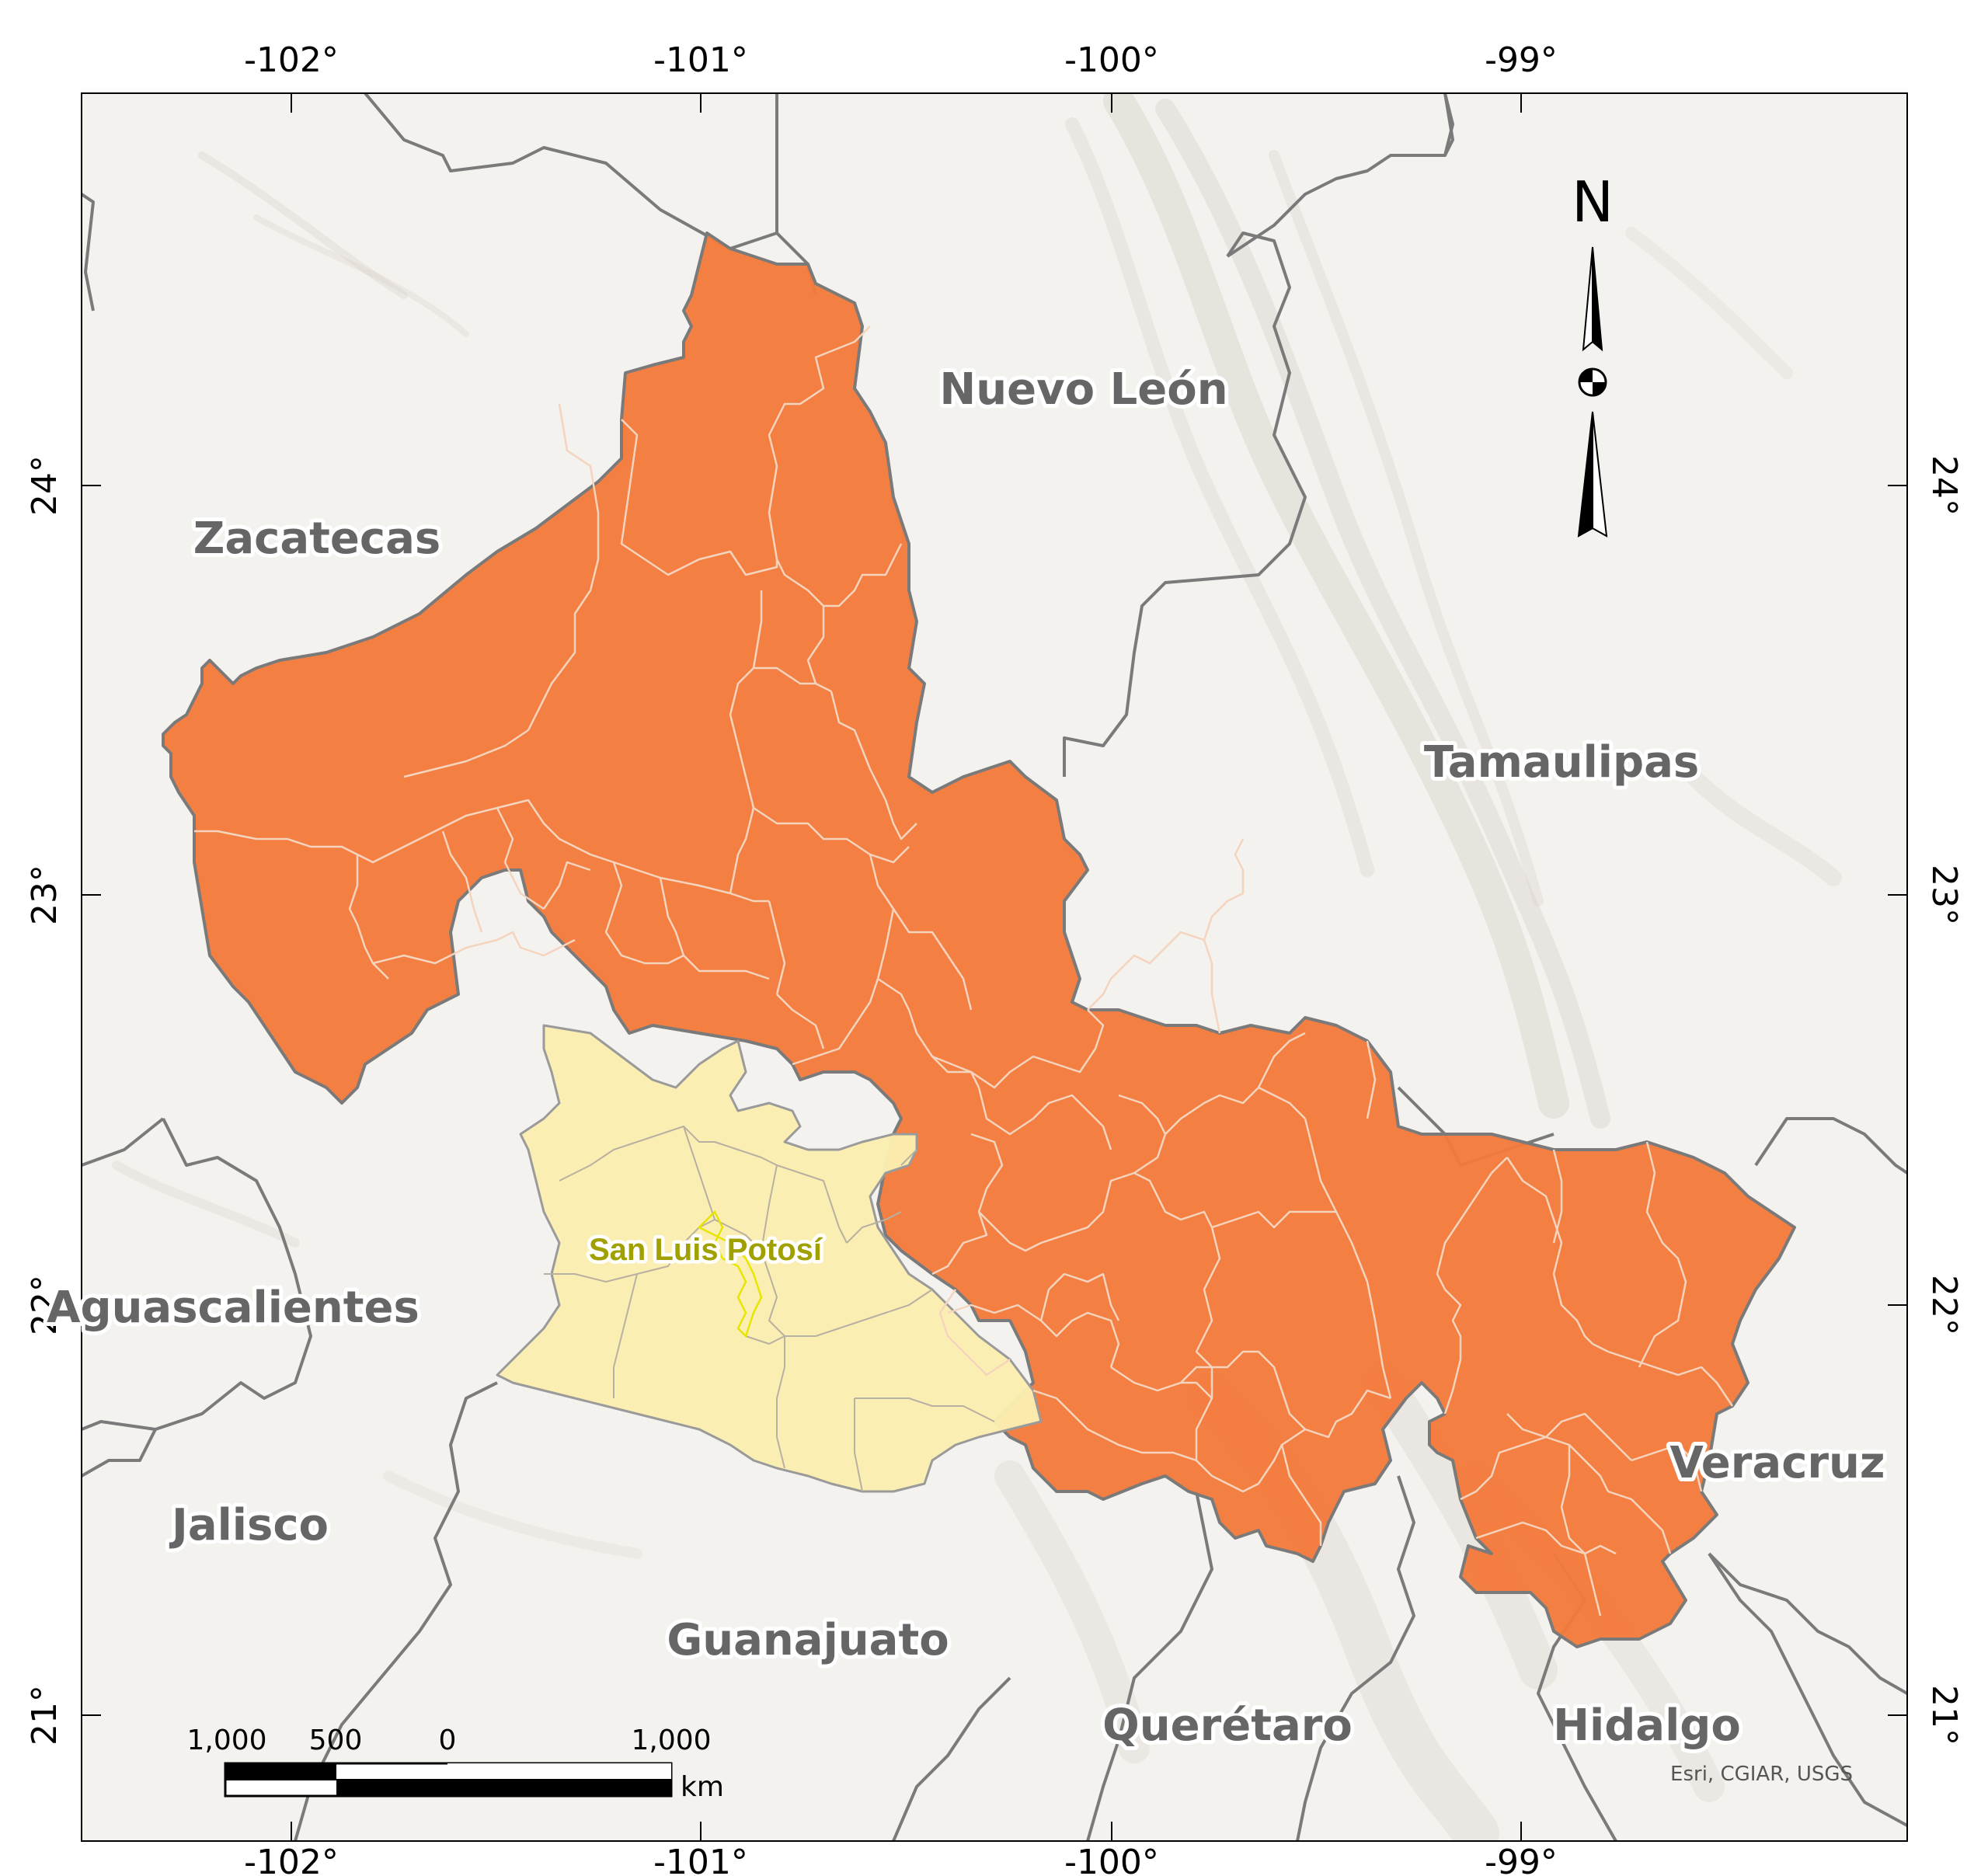  Describe the element at coordinates (1561, 763) in the screenshot. I see `state-label-tamaulipas: Tamaulipas` at that location.